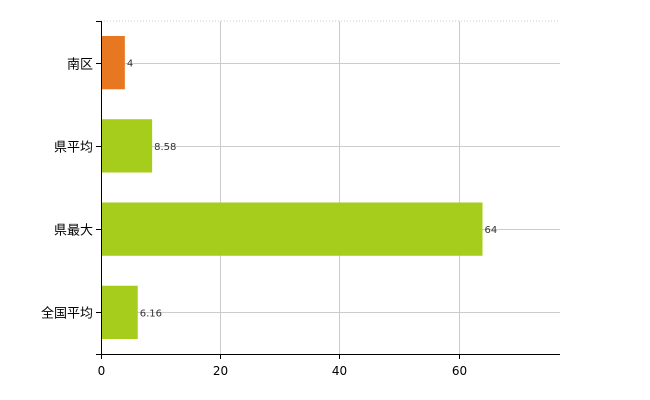 Image resolution: width=650 pixels, height=400 pixels. Describe the element at coordinates (151, 313) in the screenshot. I see `data-label: 6.16` at that location.